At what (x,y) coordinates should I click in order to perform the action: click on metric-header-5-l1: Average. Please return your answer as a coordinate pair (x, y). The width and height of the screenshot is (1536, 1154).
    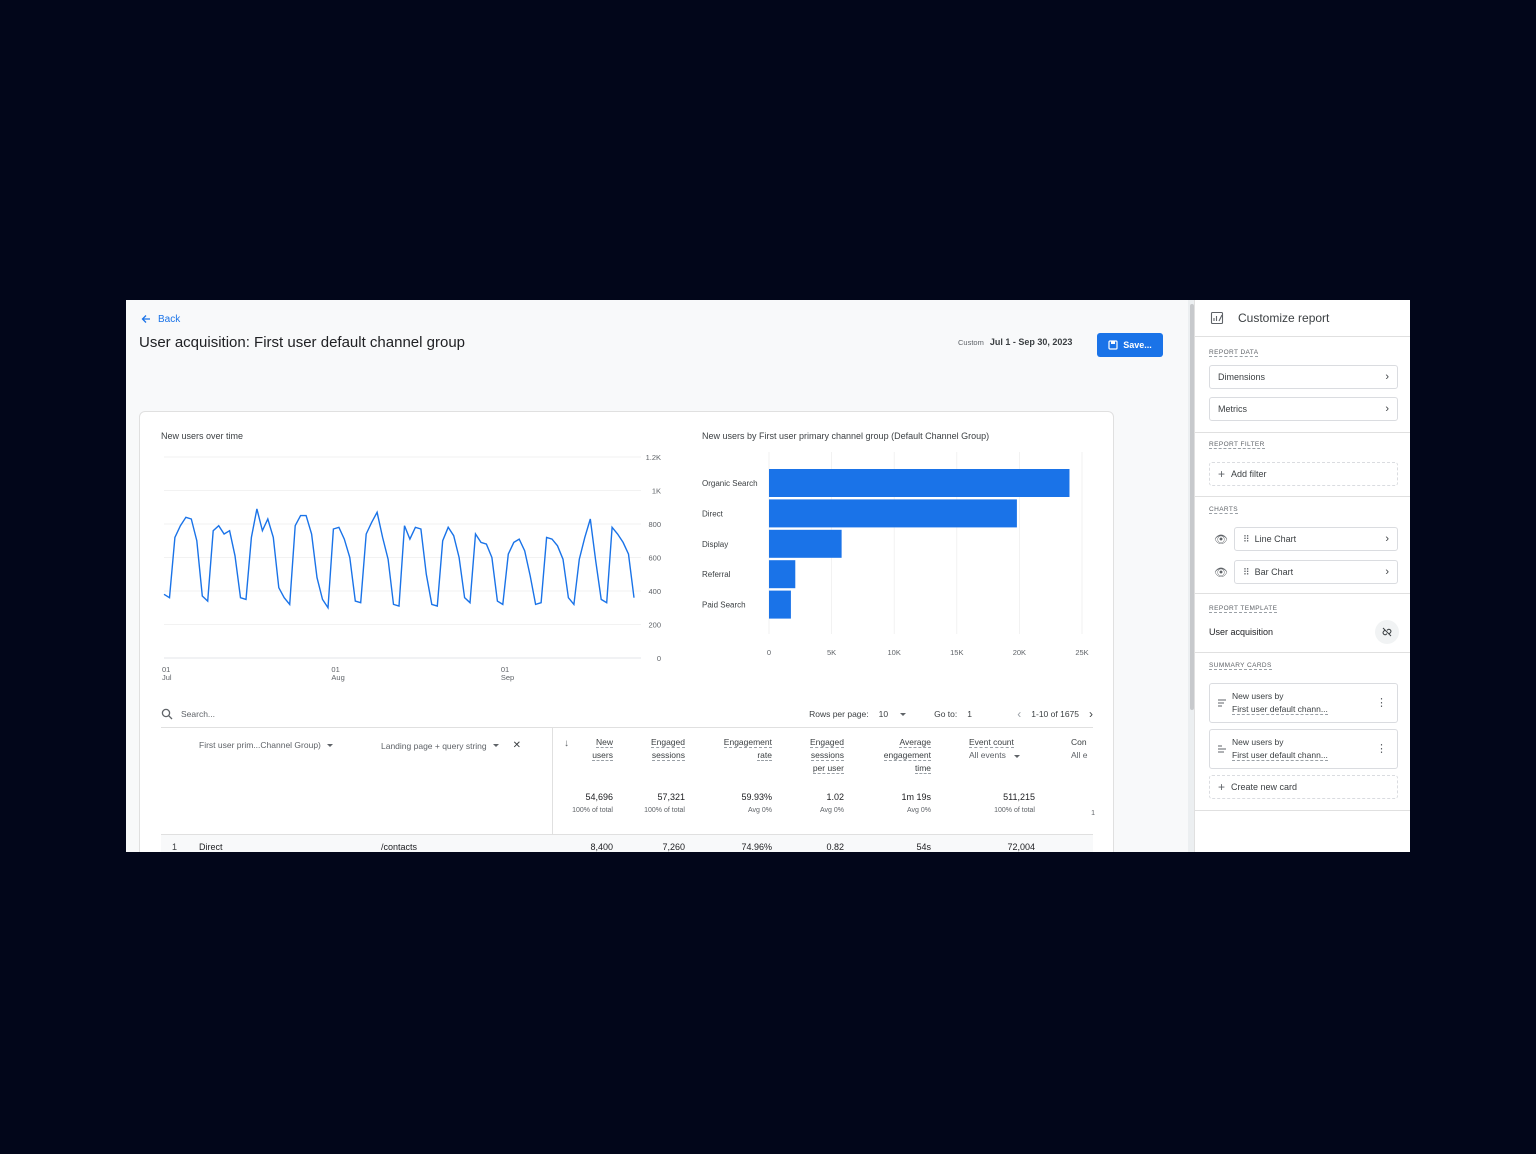
    Looking at the image, I should click on (915, 742).